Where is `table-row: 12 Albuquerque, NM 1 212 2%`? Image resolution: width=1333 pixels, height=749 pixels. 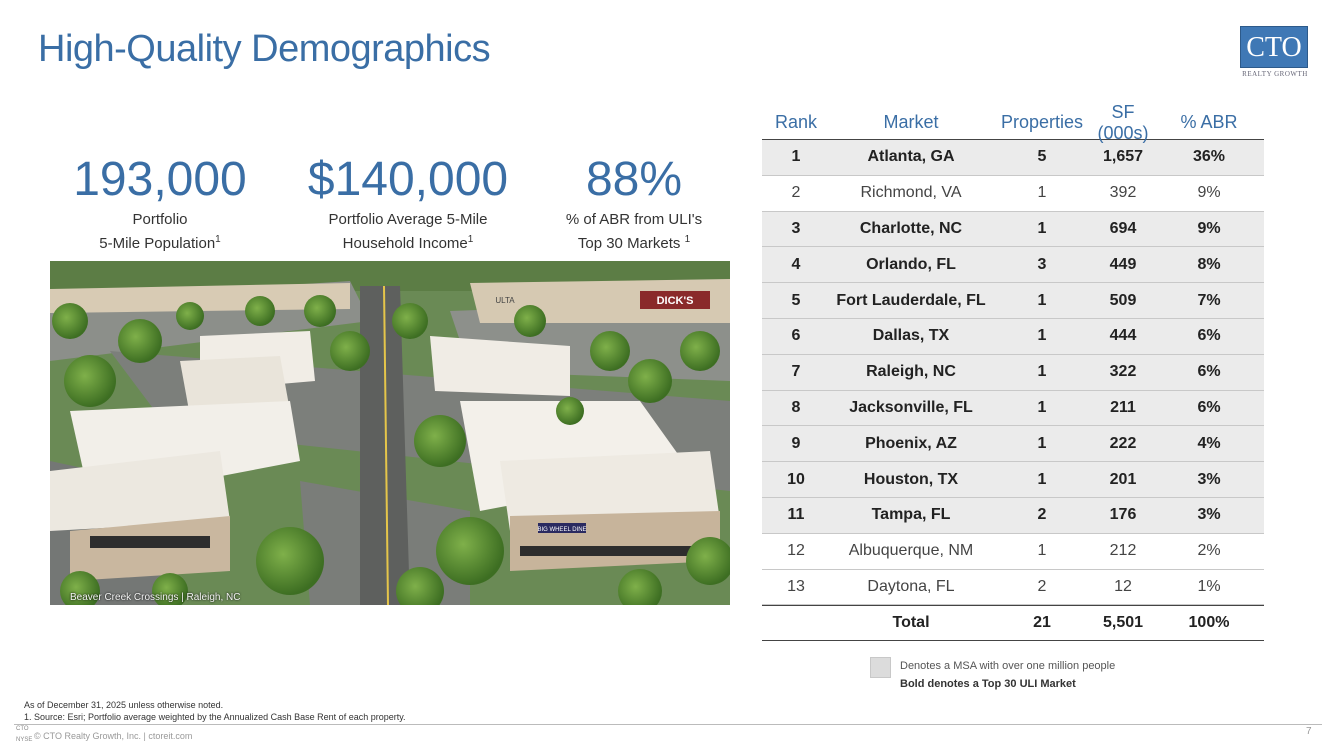
table-row: 12 Albuquerque, NM 1 212 2% is located at coordinates (1013, 552).